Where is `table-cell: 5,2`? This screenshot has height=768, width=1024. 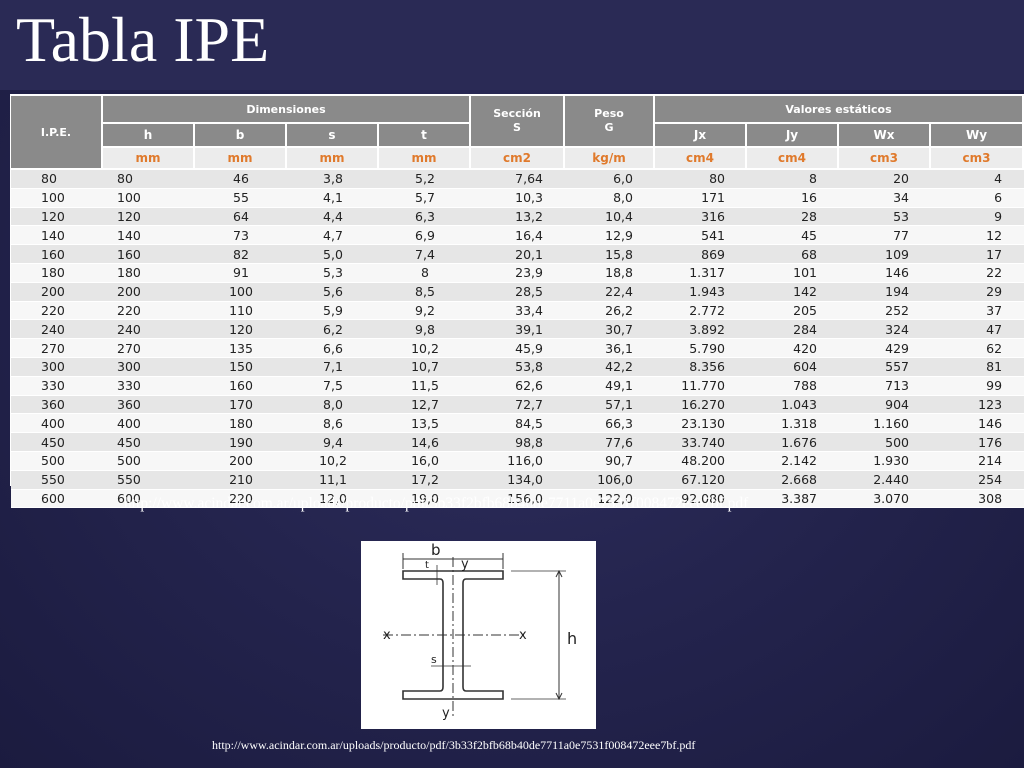
table-cell: 5,2 is located at coordinates (425, 179).